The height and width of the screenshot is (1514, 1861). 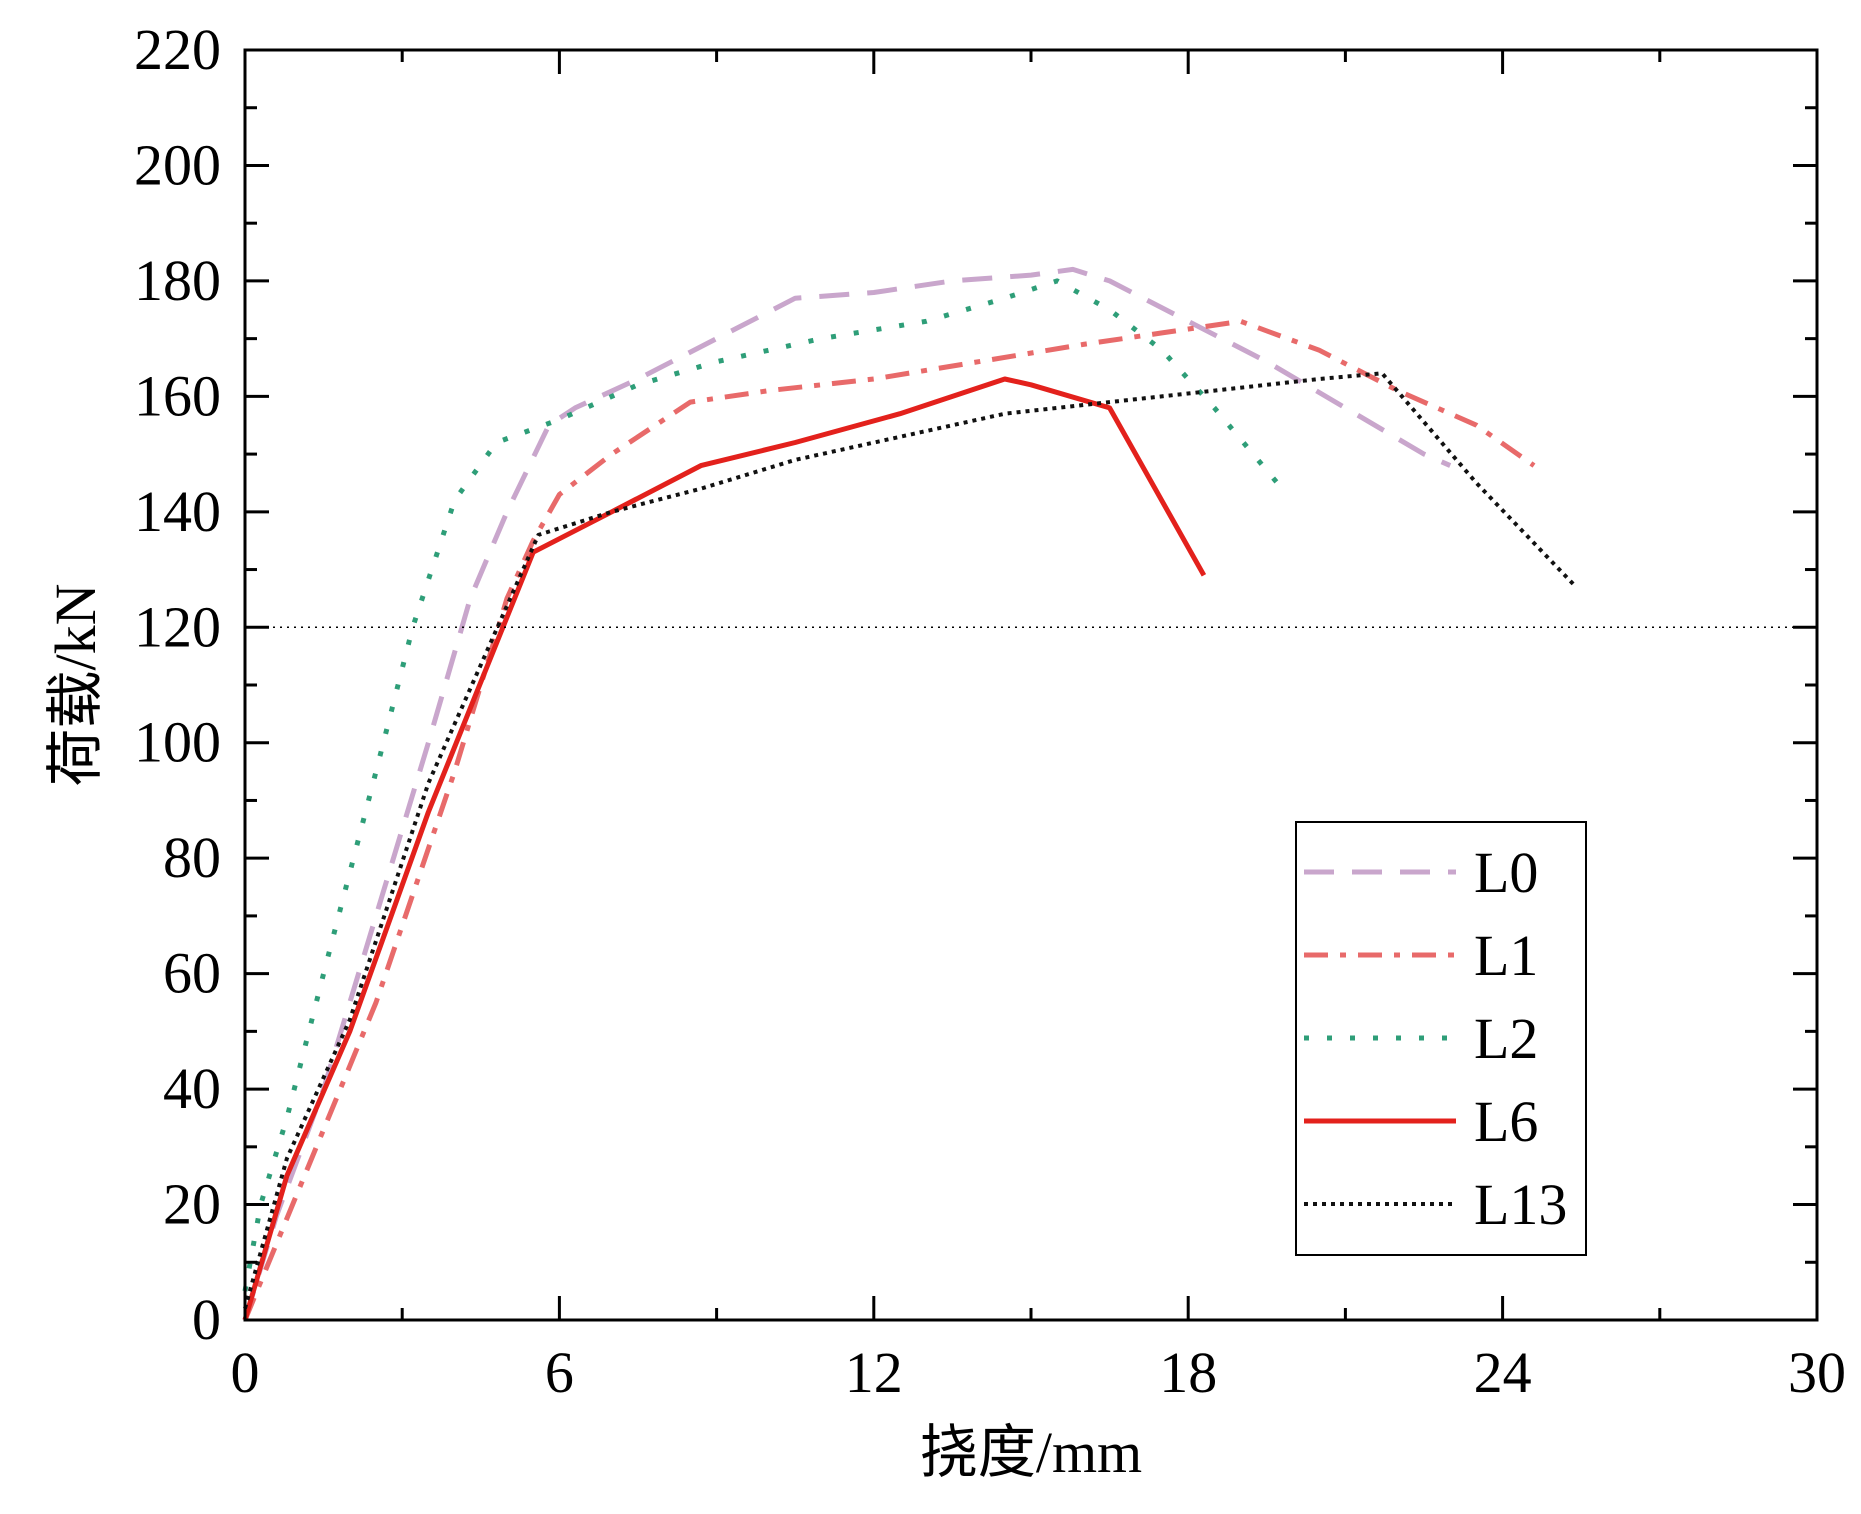 I want to click on legend-label-L6: L6, so click(x=1506, y=1121).